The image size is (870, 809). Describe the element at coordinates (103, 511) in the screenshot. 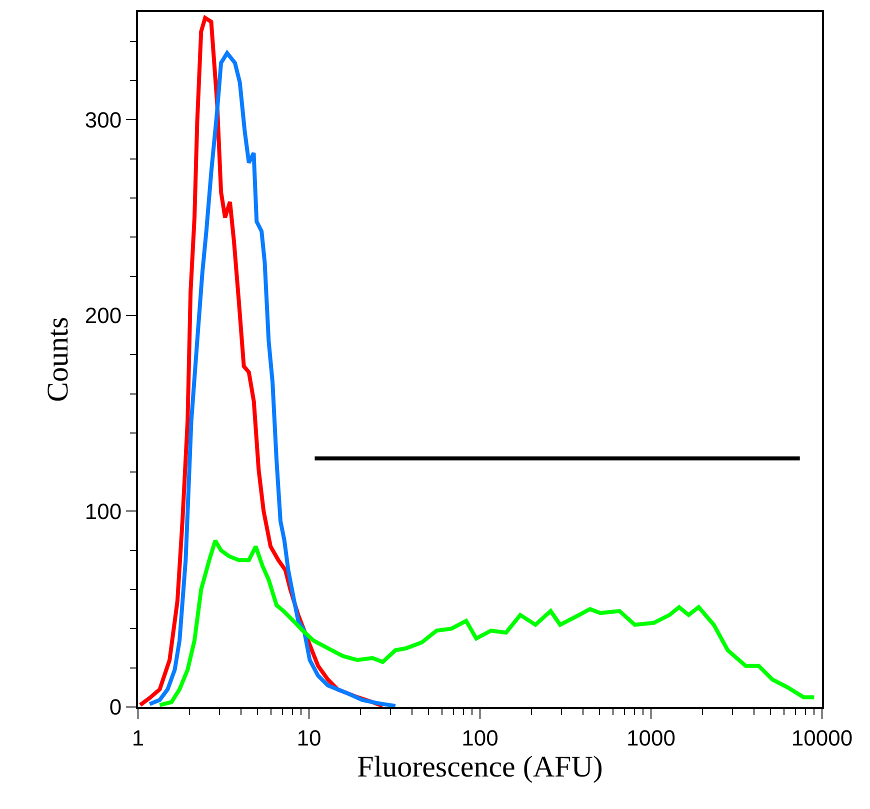

I see `y-tick-label: 100` at that location.